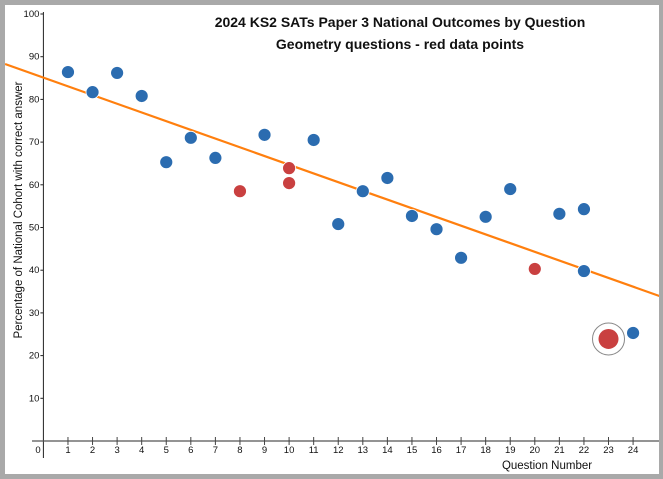  I want to click on x-tick-label: 4, so click(141, 450).